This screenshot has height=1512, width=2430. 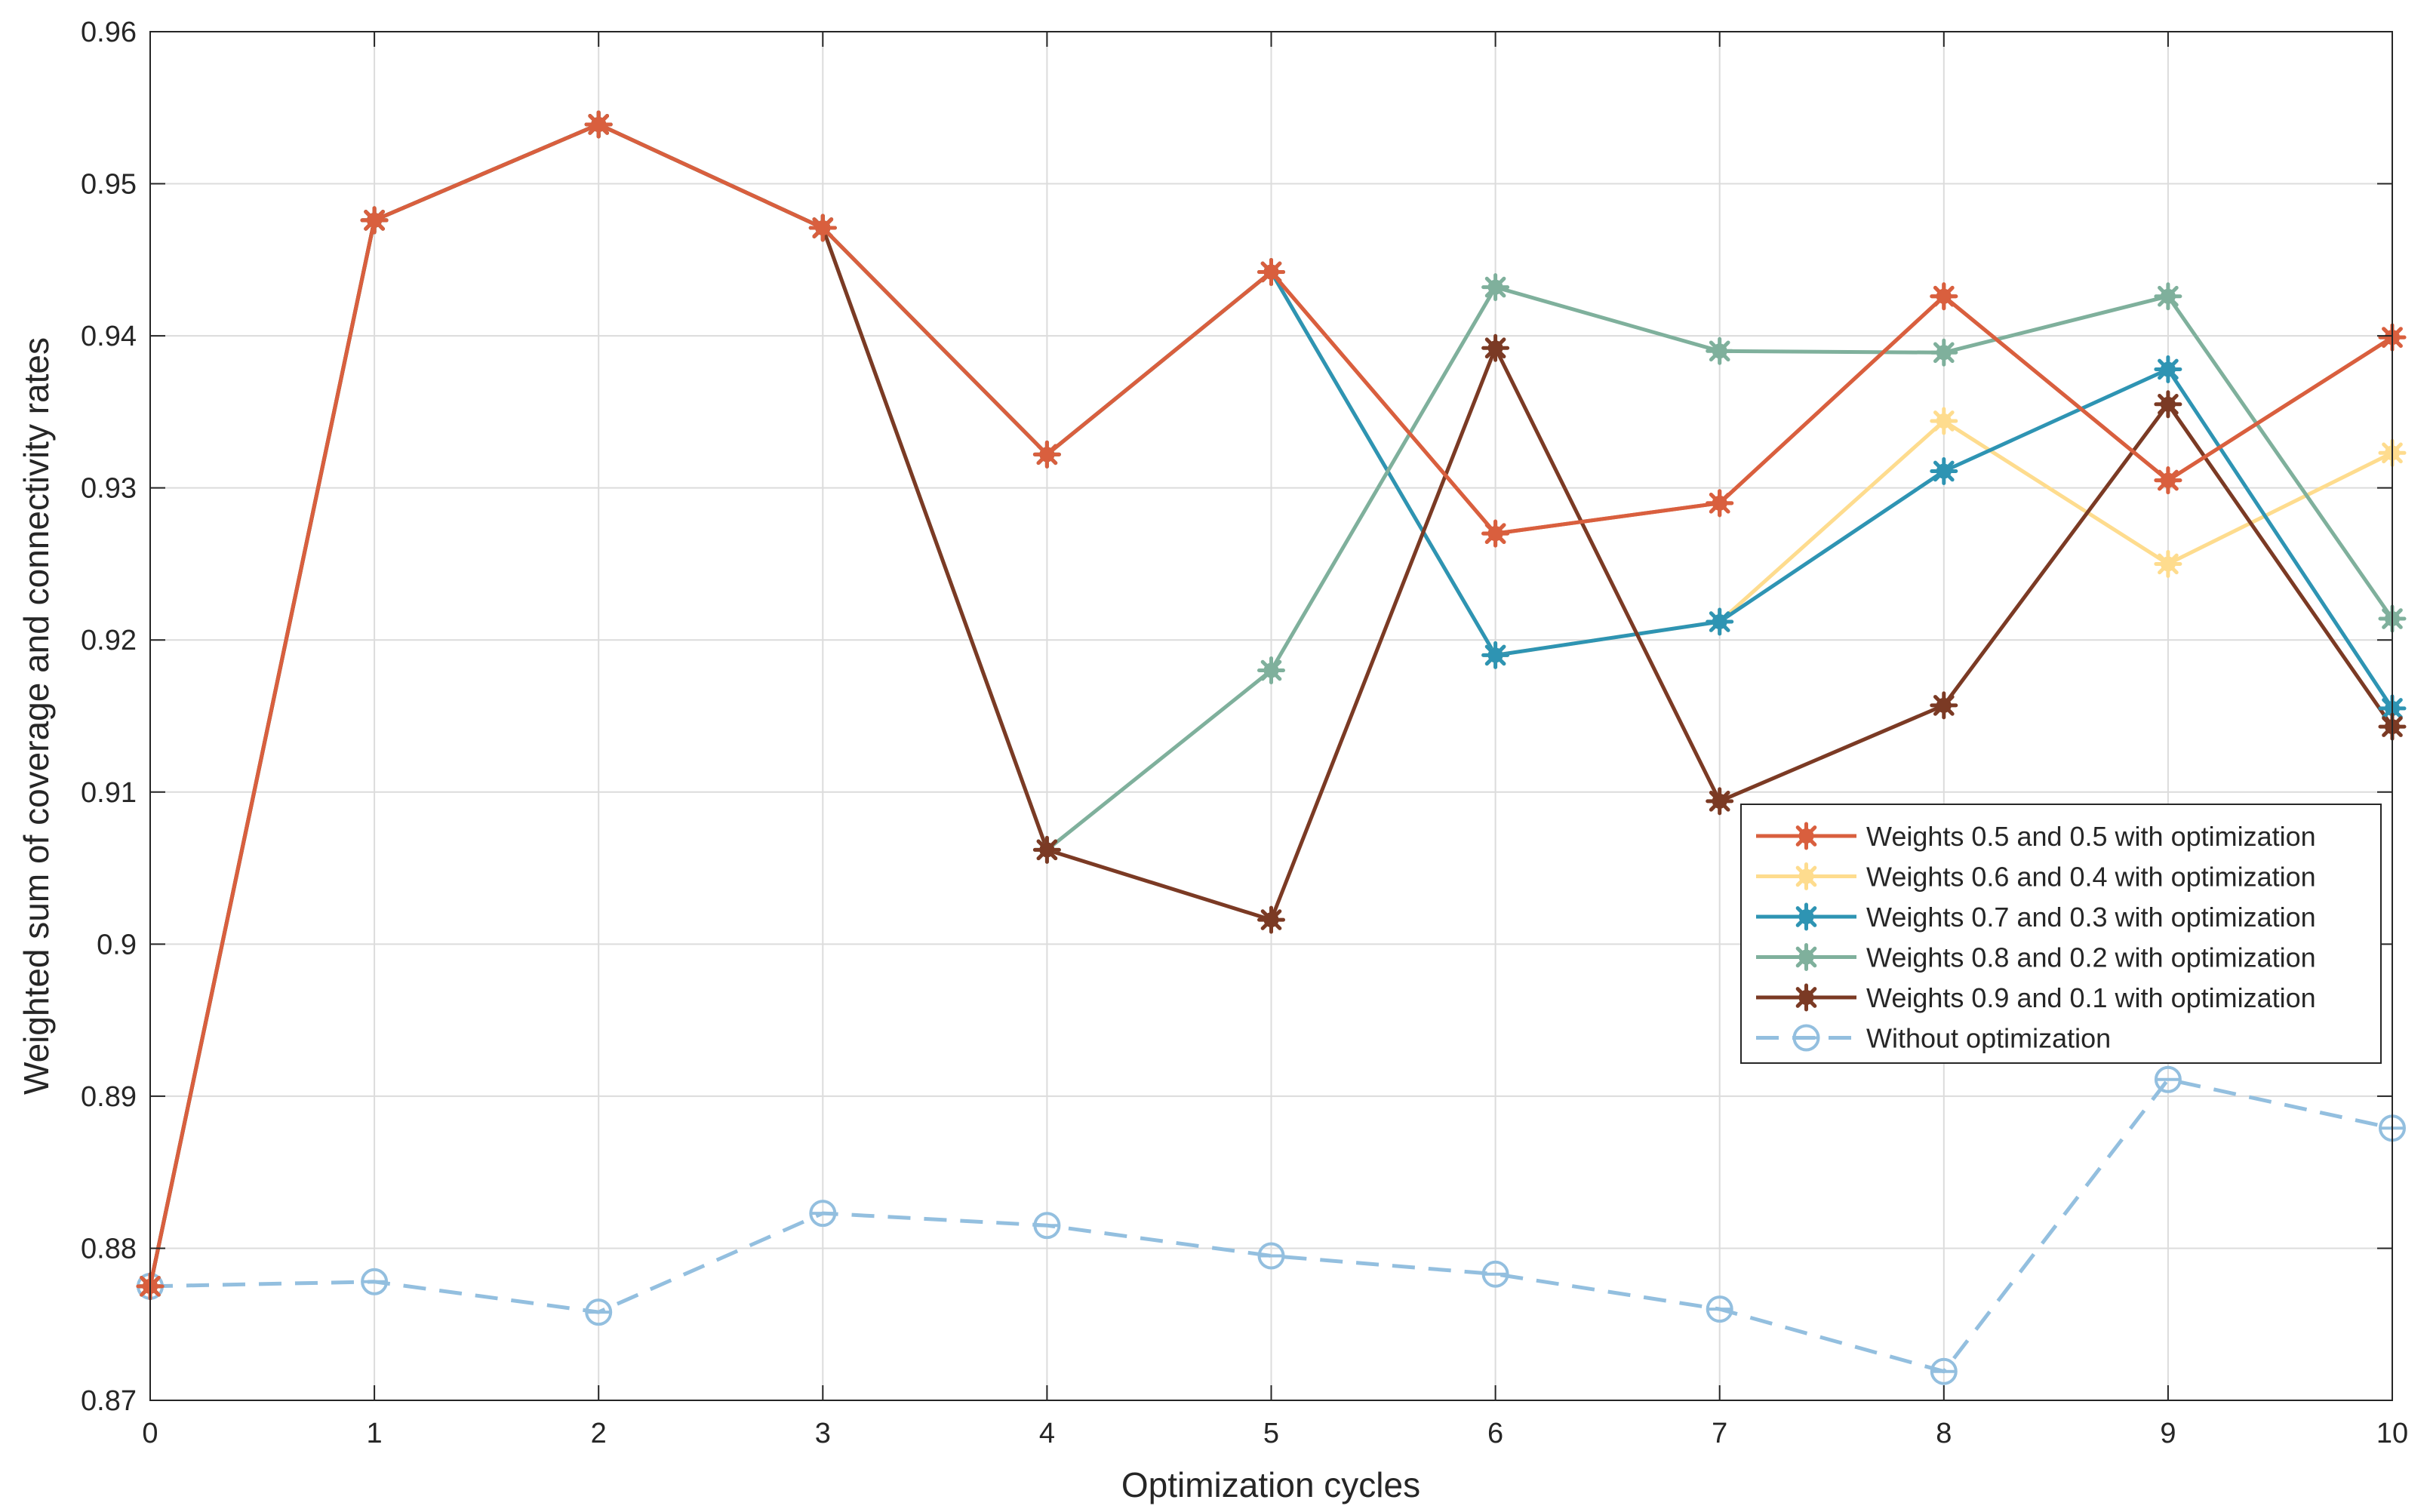 I want to click on y-tick-label: 0.95, so click(x=109, y=185).